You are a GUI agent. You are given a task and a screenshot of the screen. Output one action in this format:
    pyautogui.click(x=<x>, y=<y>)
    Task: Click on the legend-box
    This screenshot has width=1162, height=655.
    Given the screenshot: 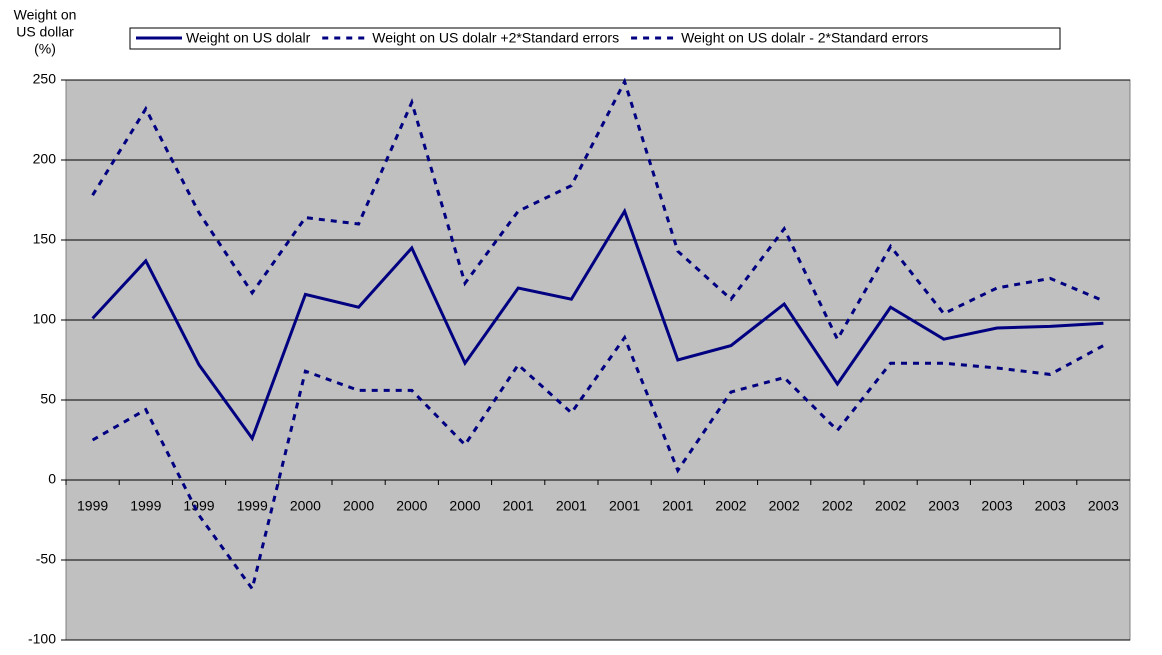 What is the action you would take?
    pyautogui.click(x=595, y=38)
    